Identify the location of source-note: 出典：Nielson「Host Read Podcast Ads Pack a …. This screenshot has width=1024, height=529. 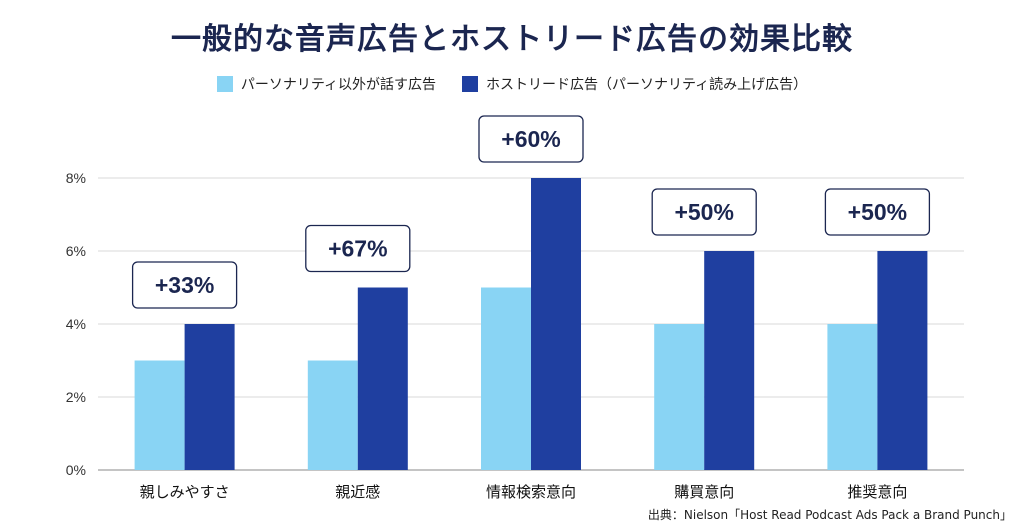
(829, 515).